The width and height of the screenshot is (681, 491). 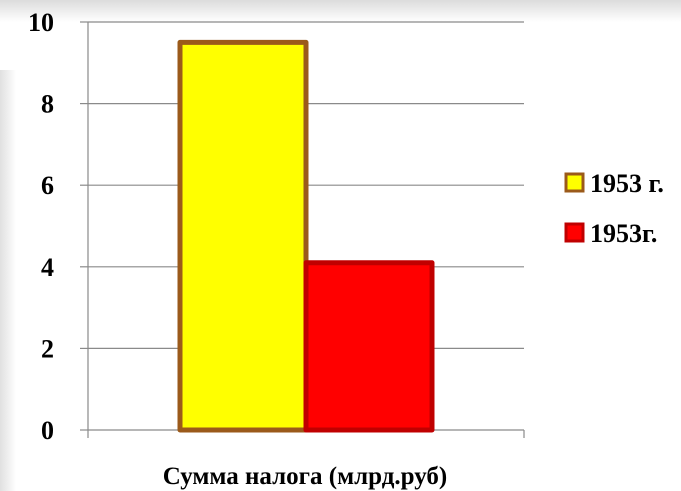 I want to click on y-tick-label: 10, so click(x=41, y=22).